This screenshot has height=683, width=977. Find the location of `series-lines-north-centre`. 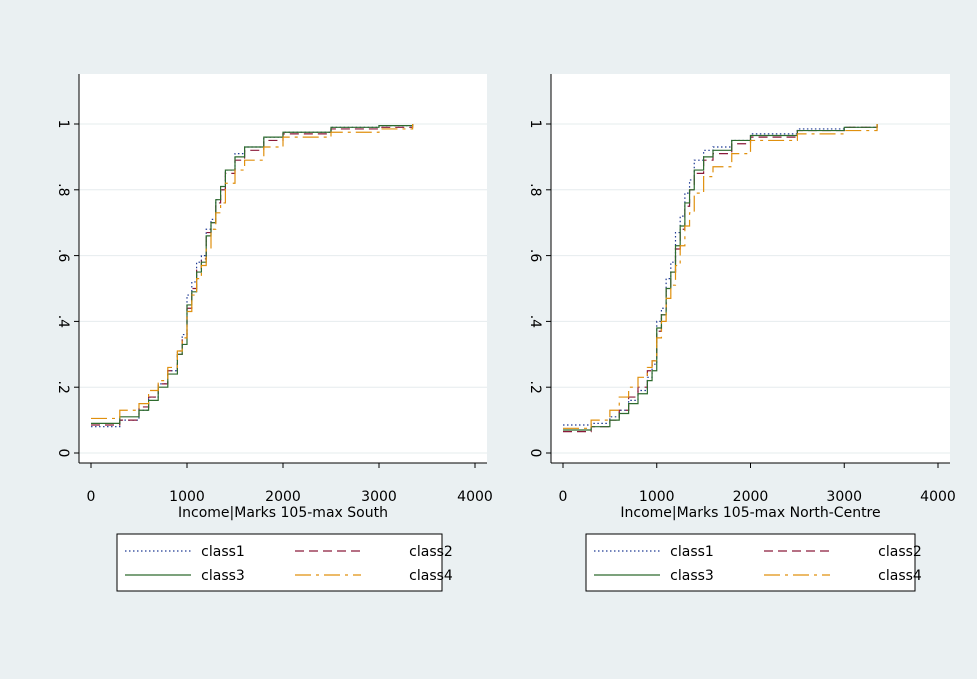

series-lines-north-centre is located at coordinates (720, 278).